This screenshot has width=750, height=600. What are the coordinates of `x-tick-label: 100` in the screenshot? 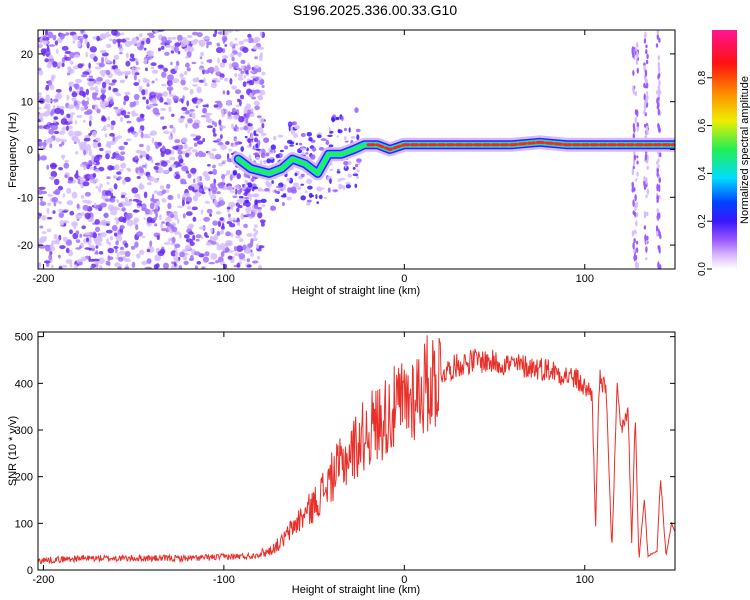 It's located at (585, 279).